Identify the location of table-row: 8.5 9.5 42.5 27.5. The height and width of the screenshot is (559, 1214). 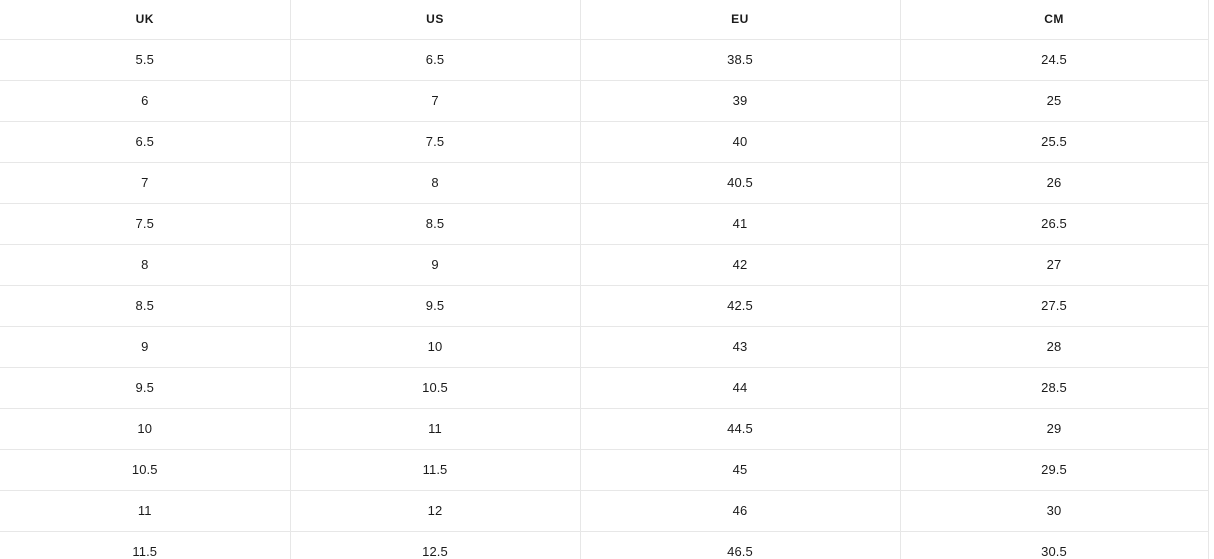
(604, 306).